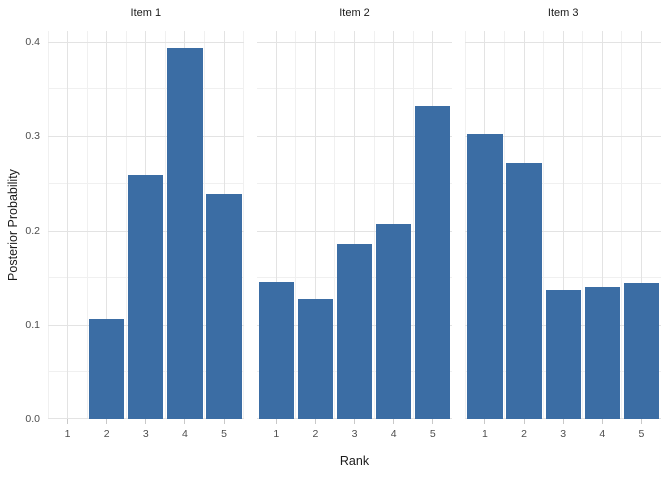  What do you see at coordinates (32, 136) in the screenshot?
I see `y-tick-label: 0.3` at bounding box center [32, 136].